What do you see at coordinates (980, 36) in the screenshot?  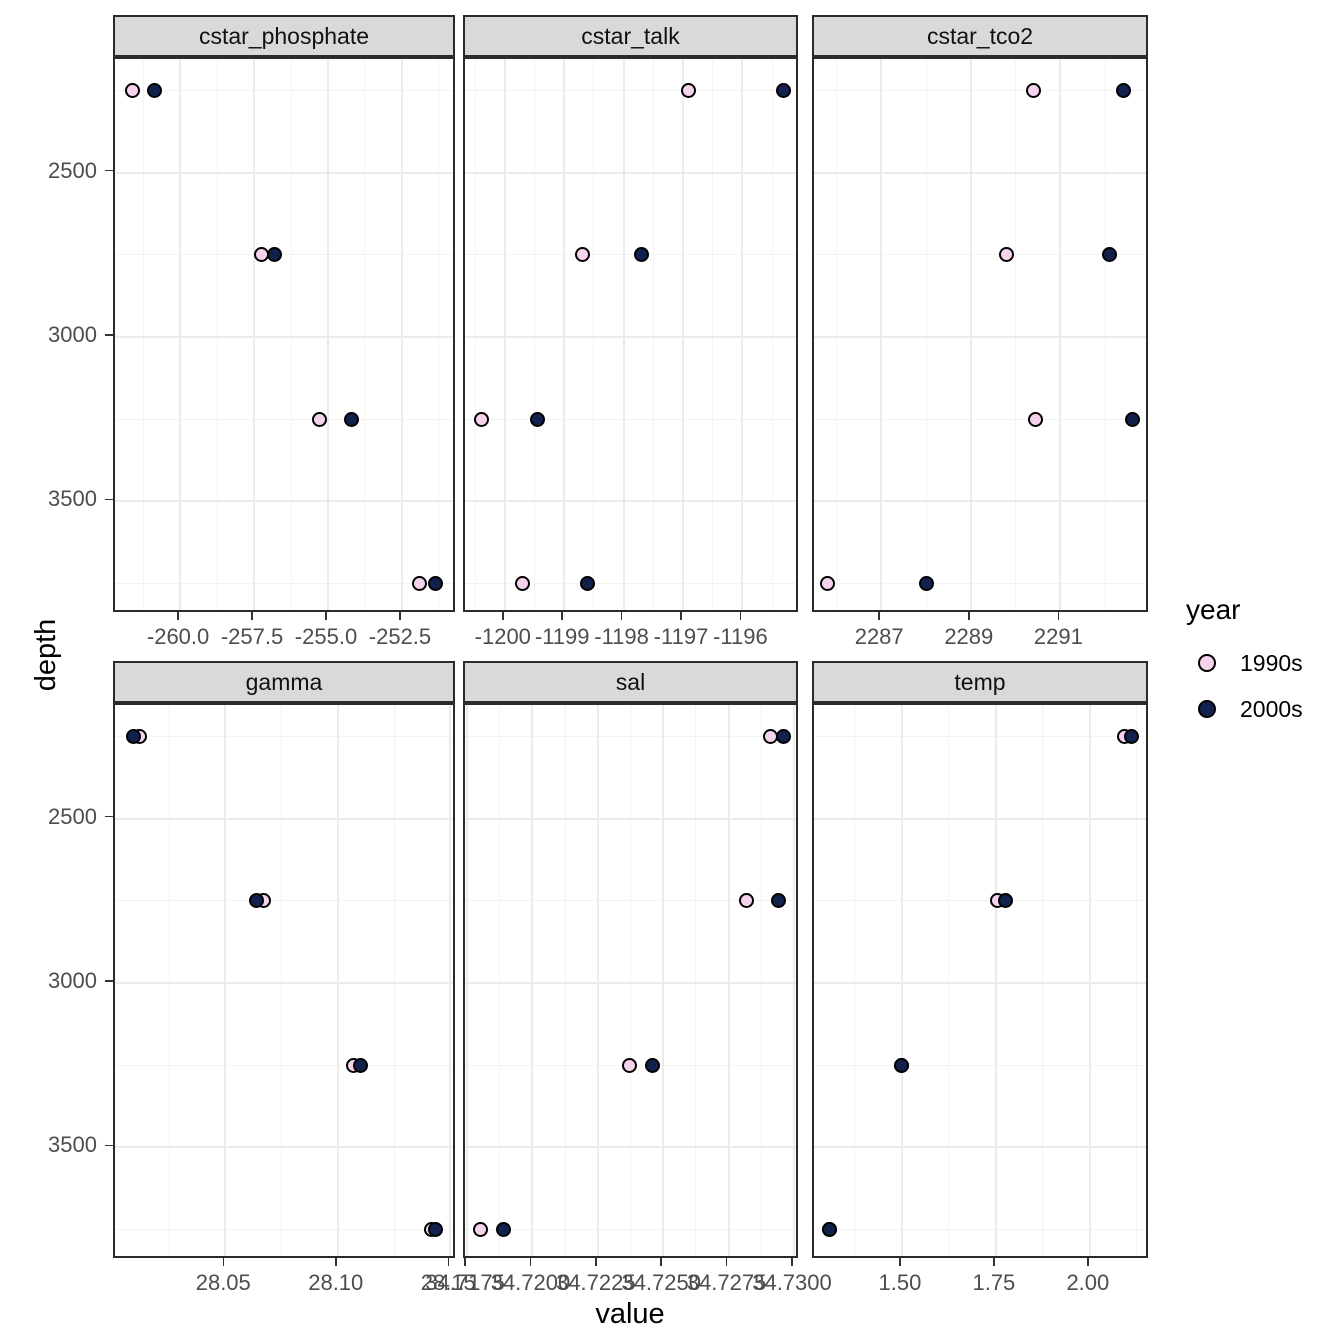 I see `facet-strip-cstar-tco2: cstar_tco2` at bounding box center [980, 36].